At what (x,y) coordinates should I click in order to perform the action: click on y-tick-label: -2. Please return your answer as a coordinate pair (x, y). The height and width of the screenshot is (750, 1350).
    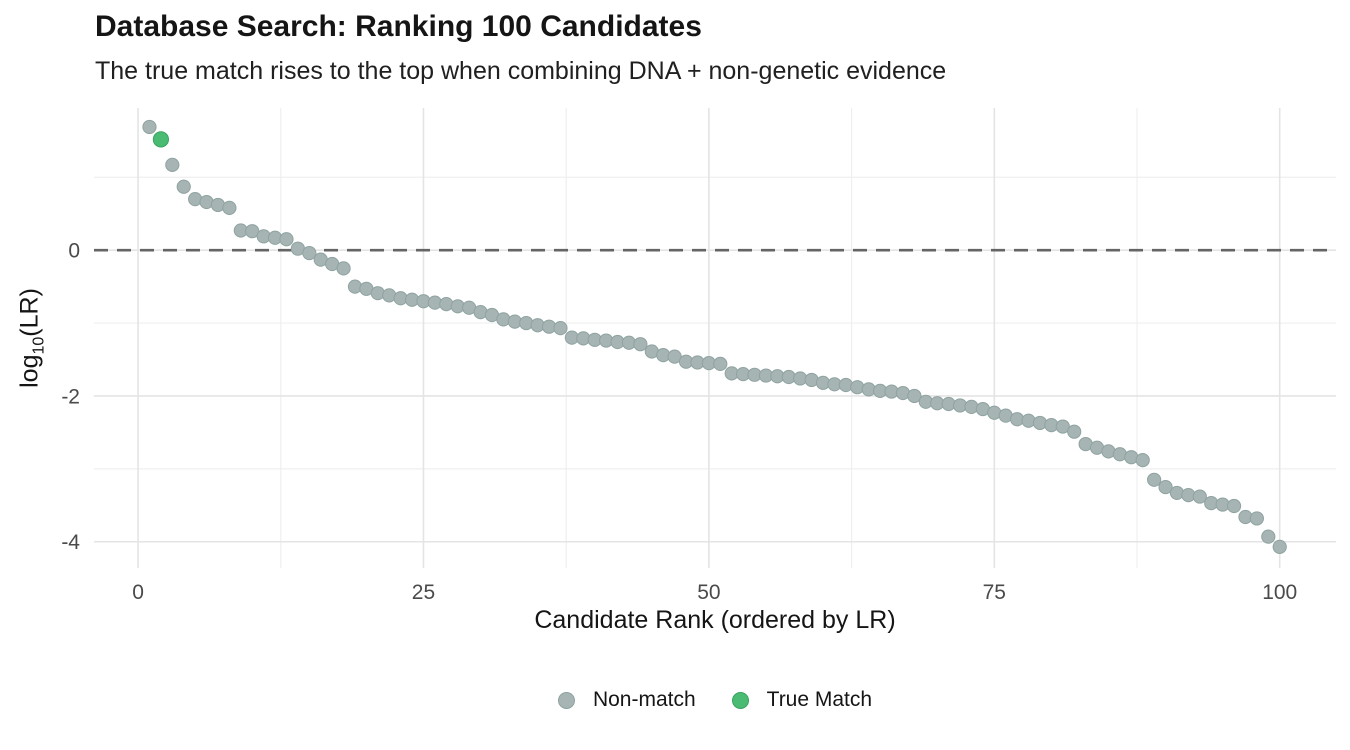
    Looking at the image, I should click on (70, 396).